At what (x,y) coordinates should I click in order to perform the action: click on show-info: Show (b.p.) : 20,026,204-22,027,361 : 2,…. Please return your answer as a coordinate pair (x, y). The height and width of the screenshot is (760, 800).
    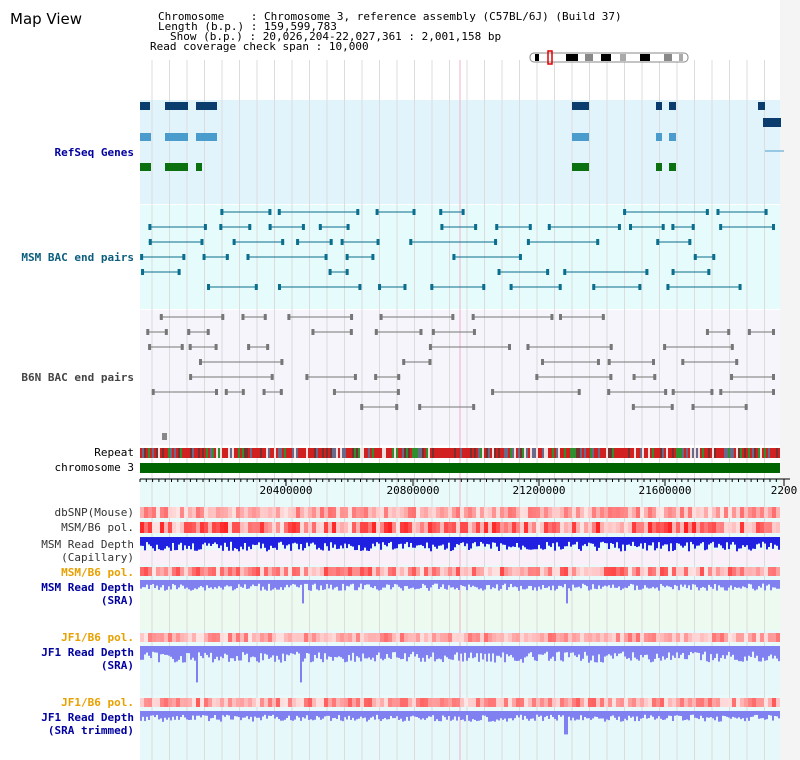
    Looking at the image, I should click on (336, 36).